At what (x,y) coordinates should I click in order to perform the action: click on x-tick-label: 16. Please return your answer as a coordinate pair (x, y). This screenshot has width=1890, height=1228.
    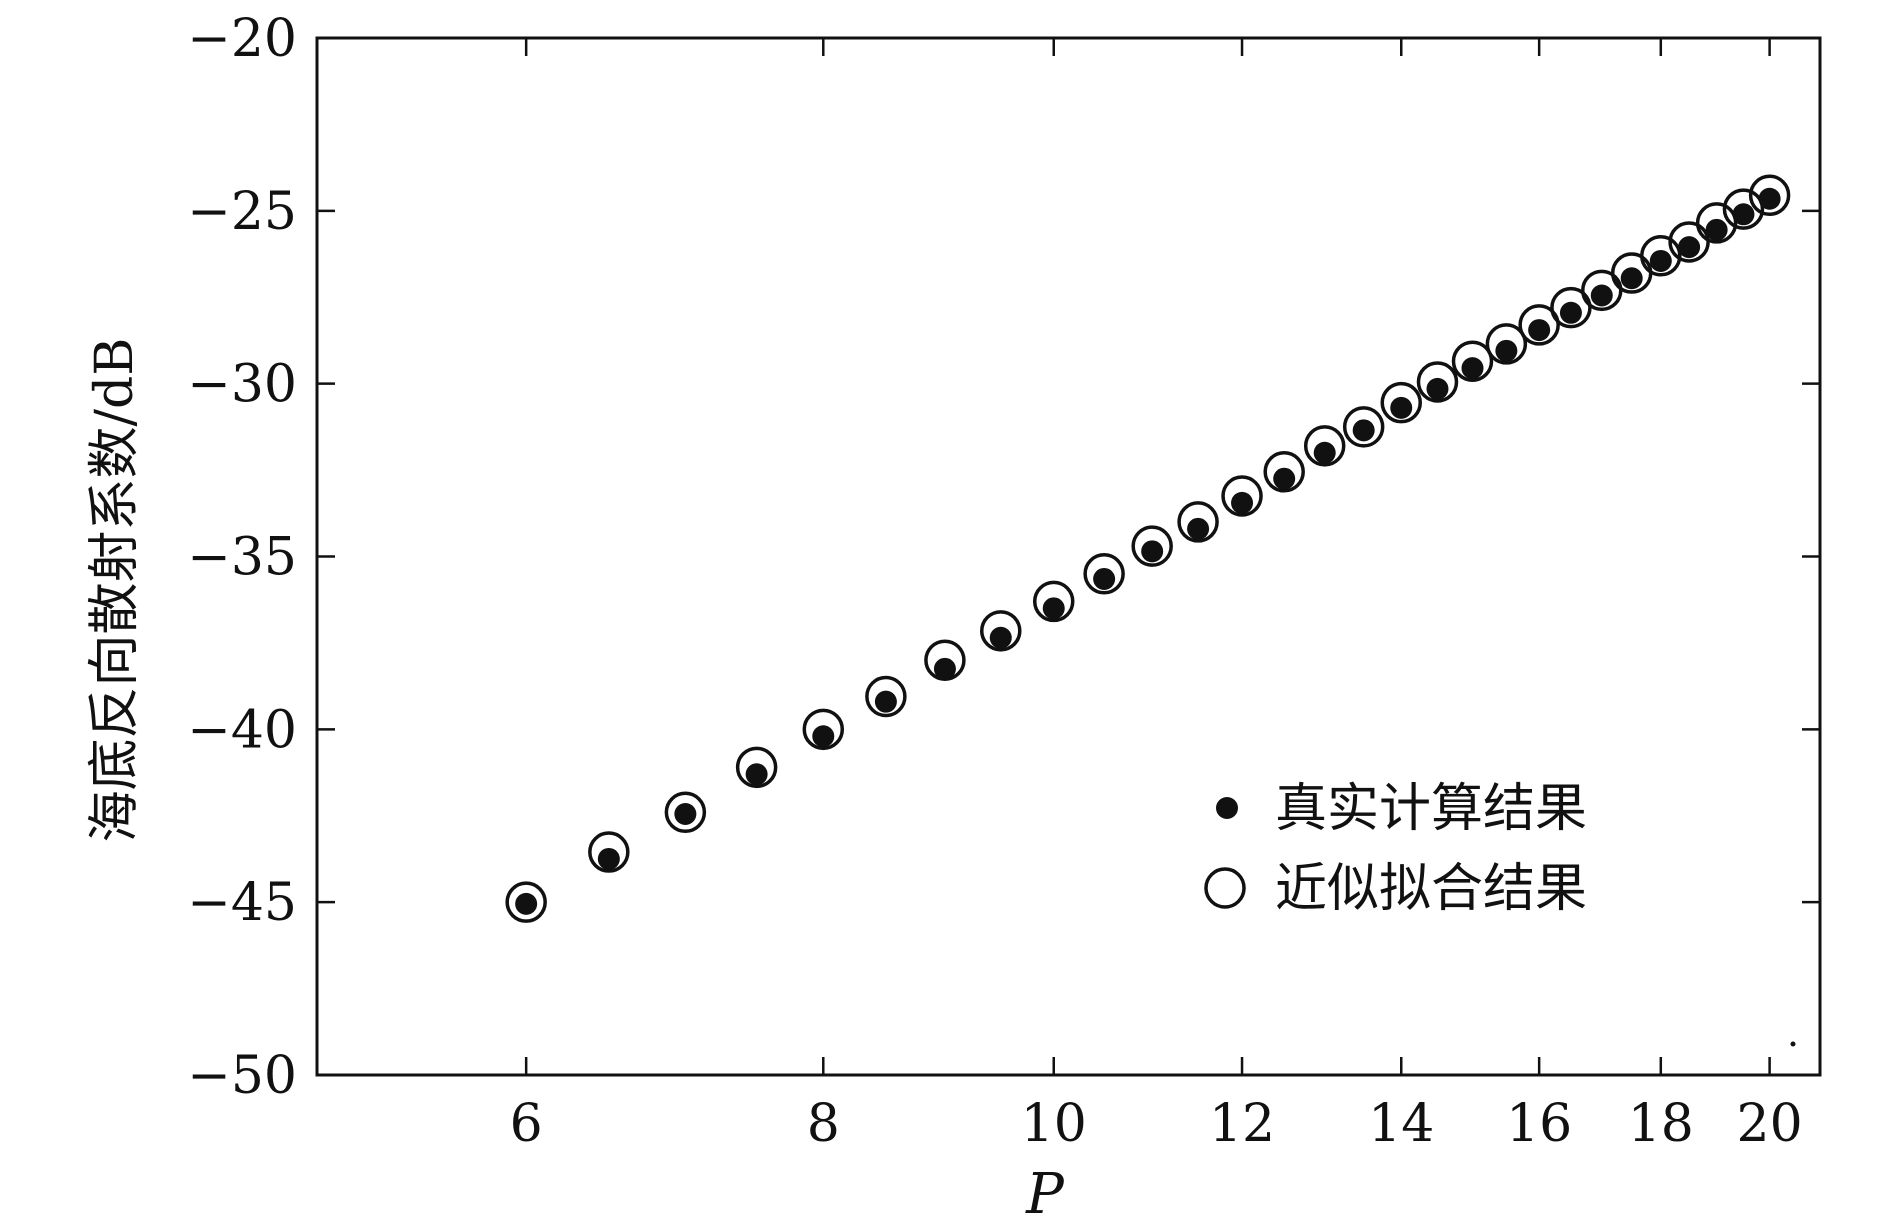
    Looking at the image, I should click on (1539, 1124).